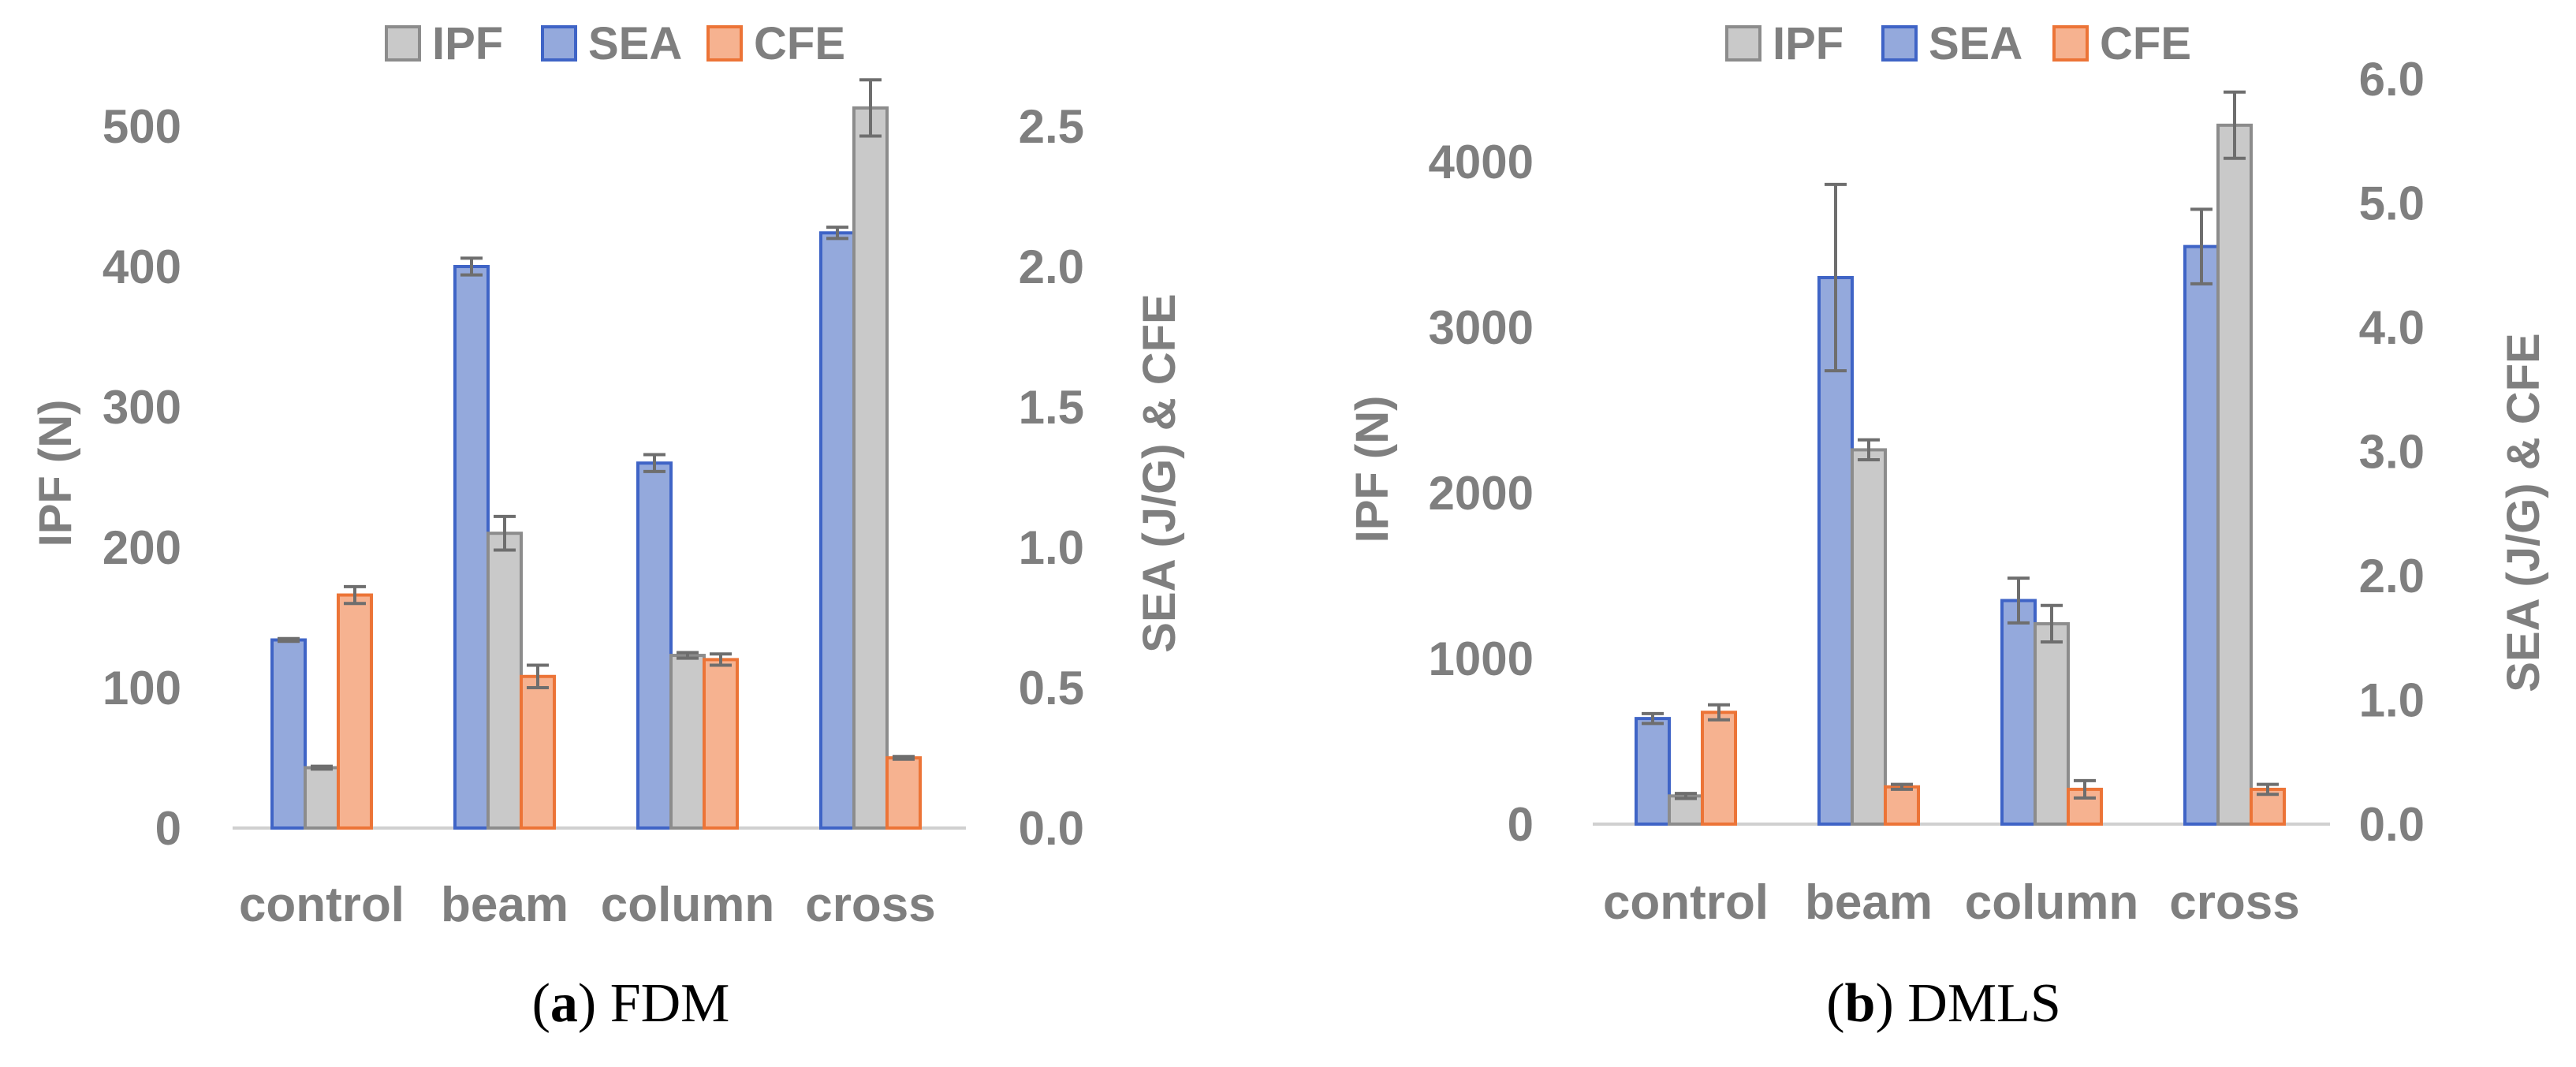 The image size is (2576, 1067). I want to click on caption-text-a: FDM, so click(670, 1003).